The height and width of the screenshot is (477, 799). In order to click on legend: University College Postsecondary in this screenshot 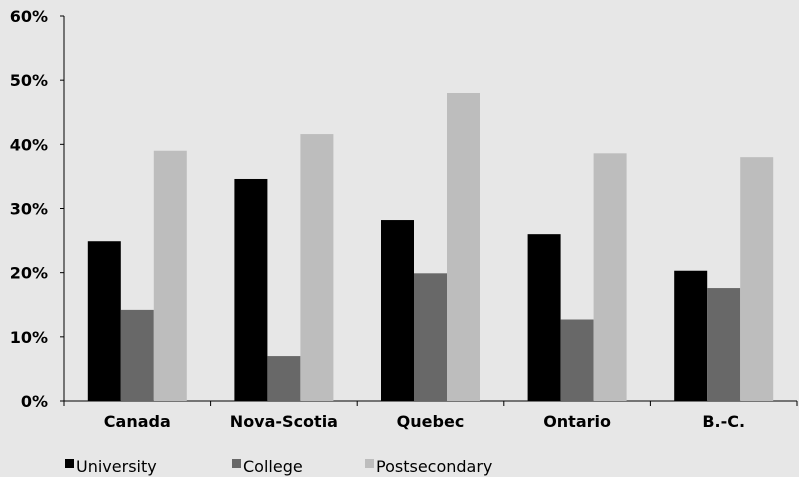, I will do `click(278, 466)`.